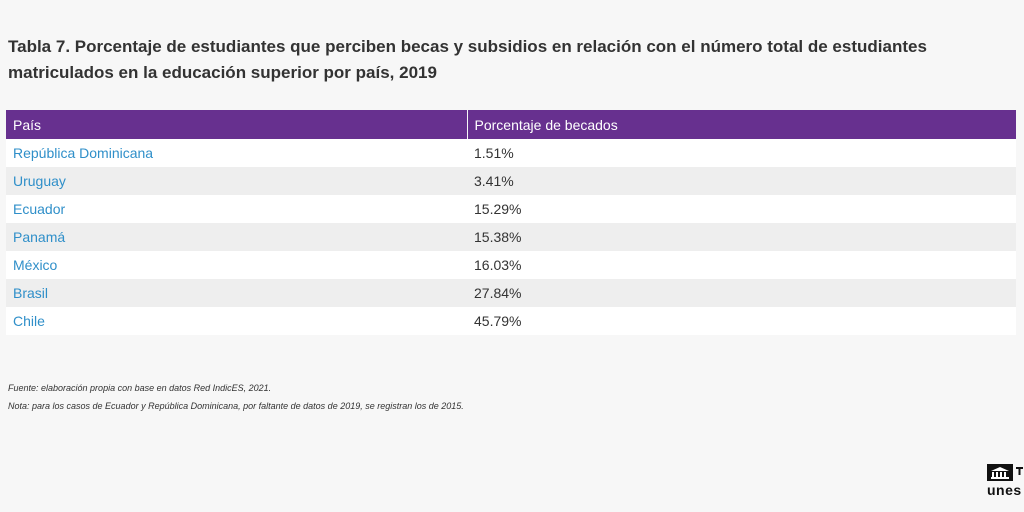 Image resolution: width=1024 pixels, height=512 pixels. What do you see at coordinates (236, 321) in the screenshot?
I see `country-link: Chile` at bounding box center [236, 321].